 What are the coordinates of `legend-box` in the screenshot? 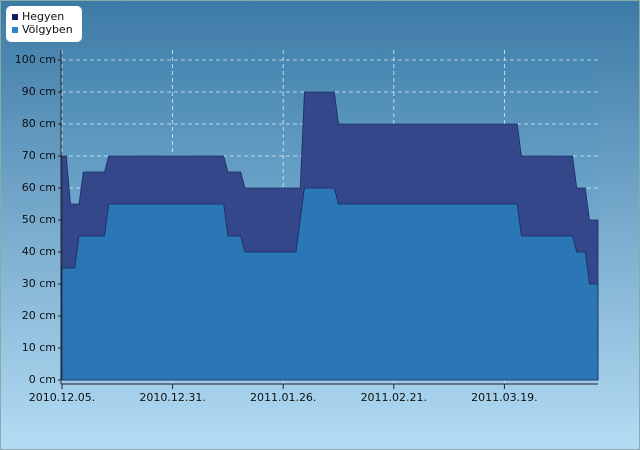 It's located at (44, 24).